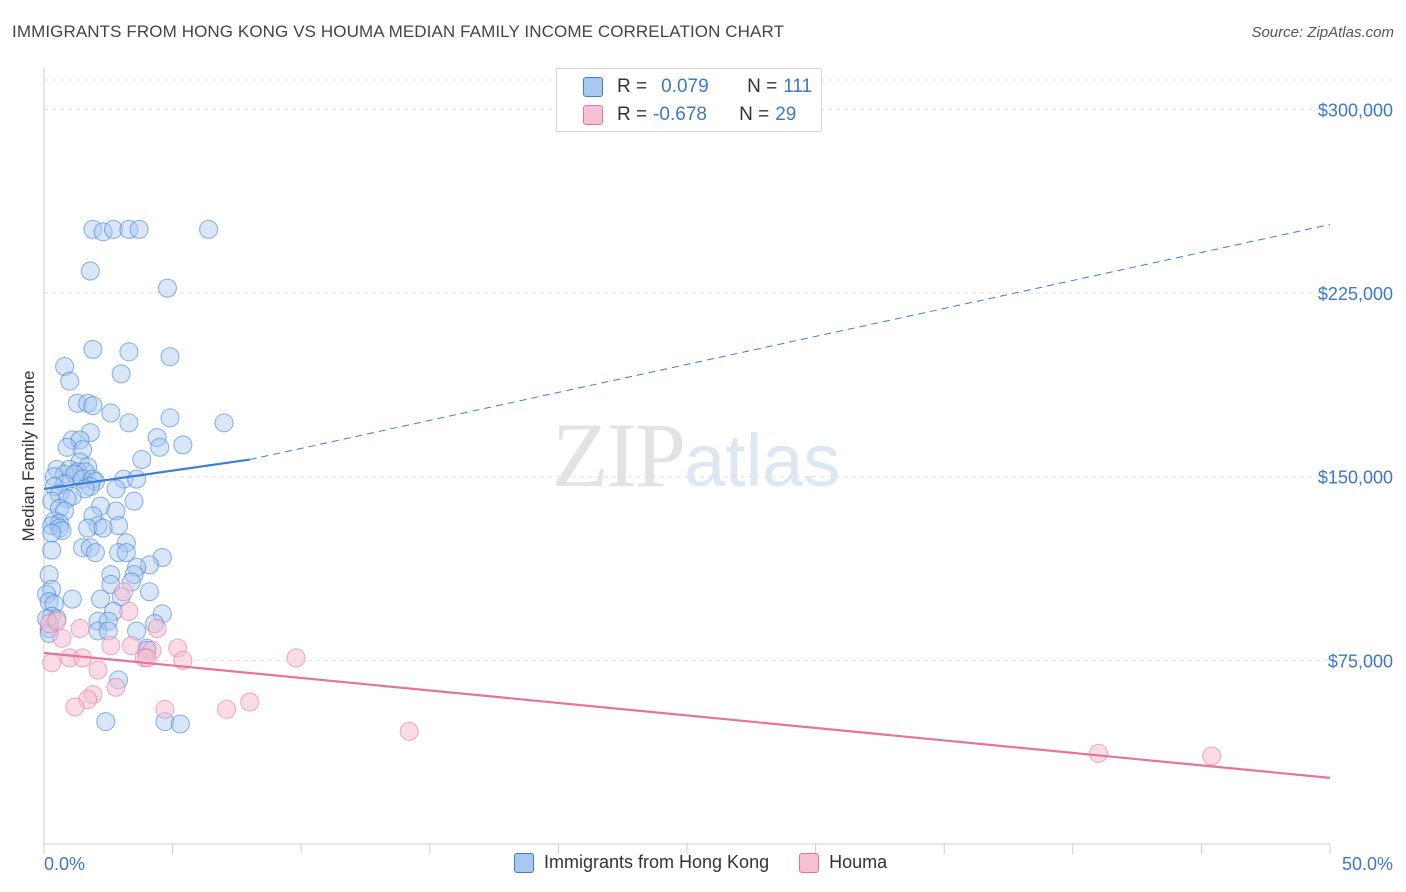  I want to click on trend-line-houma, so click(687, 715).